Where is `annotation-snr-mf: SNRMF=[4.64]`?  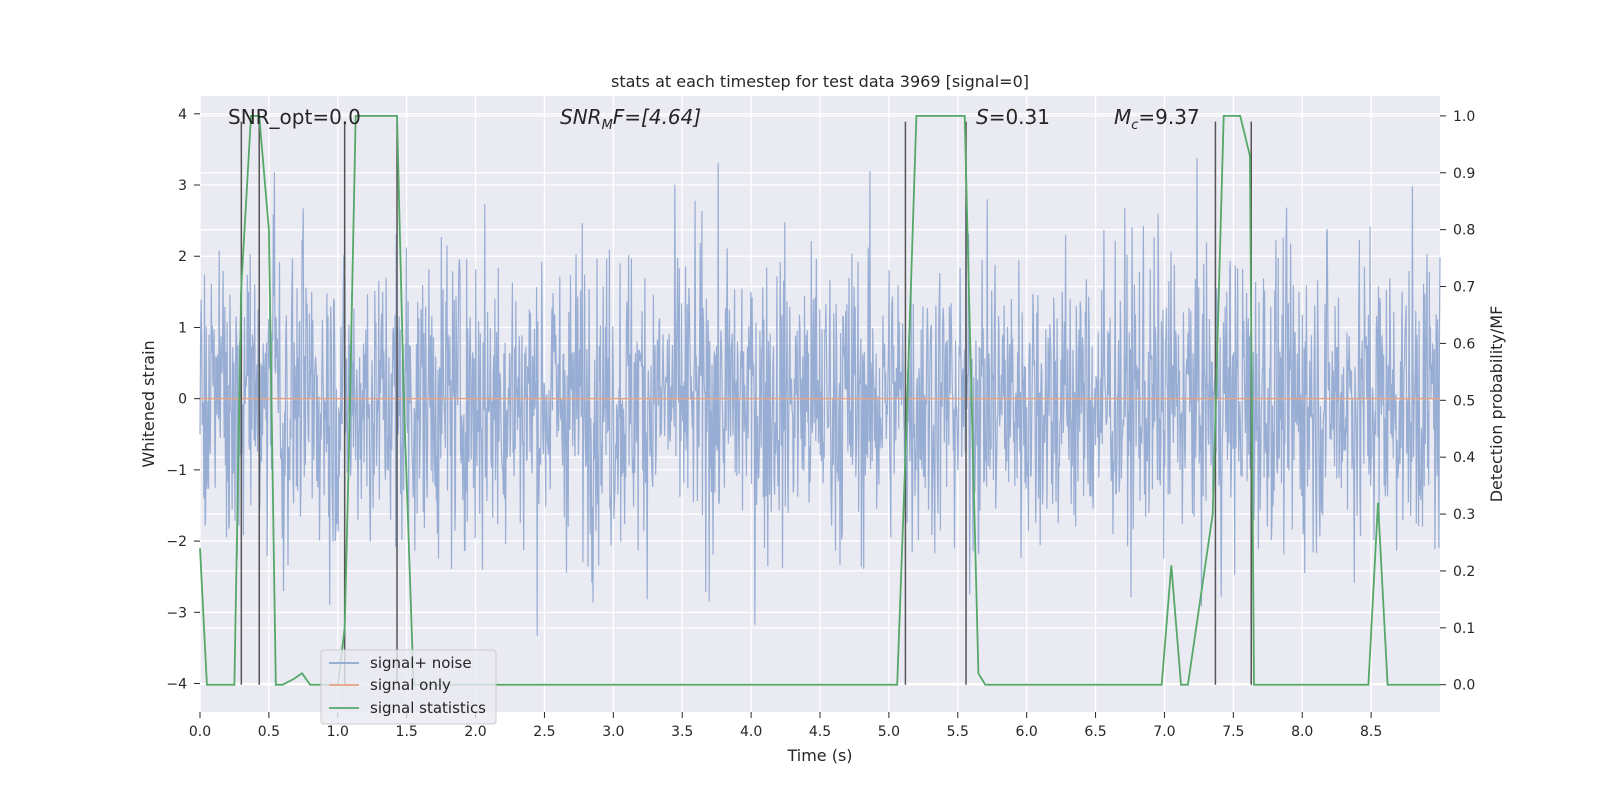 annotation-snr-mf: SNRMF=[4.64] is located at coordinates (630, 119).